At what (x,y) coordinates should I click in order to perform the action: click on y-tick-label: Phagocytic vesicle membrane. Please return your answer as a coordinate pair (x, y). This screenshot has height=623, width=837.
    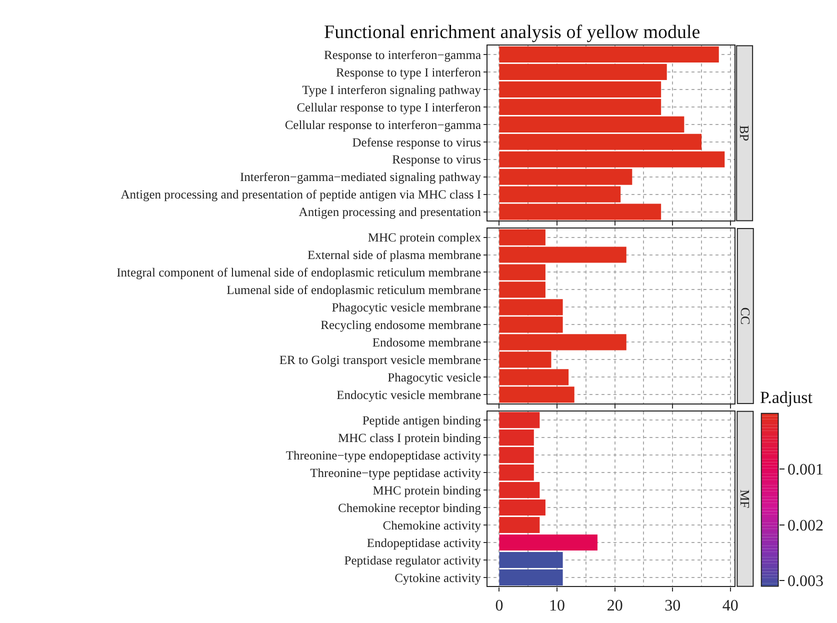
    Looking at the image, I should click on (407, 307).